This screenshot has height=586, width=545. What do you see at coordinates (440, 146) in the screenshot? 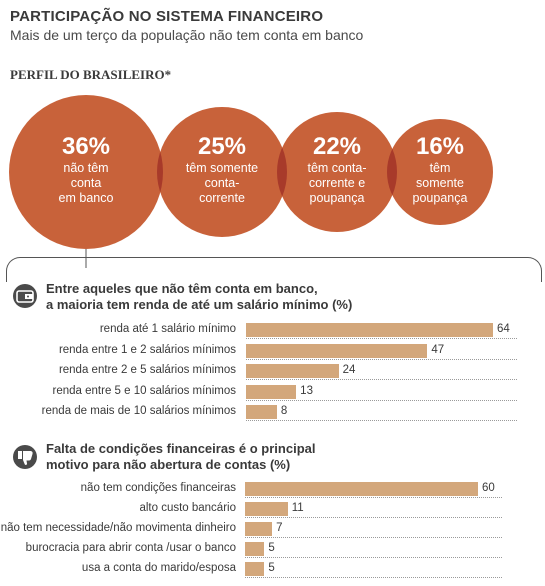
I see `bubble-value-4: 16%` at bounding box center [440, 146].